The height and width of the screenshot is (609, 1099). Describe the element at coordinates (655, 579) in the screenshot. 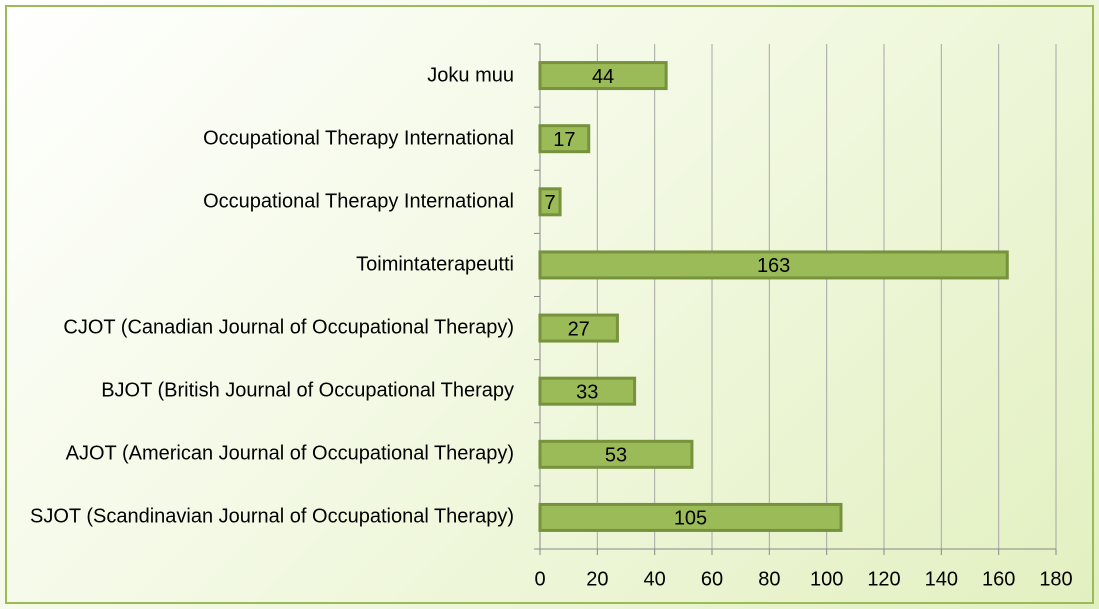

I see `x-tick-label: 40` at that location.